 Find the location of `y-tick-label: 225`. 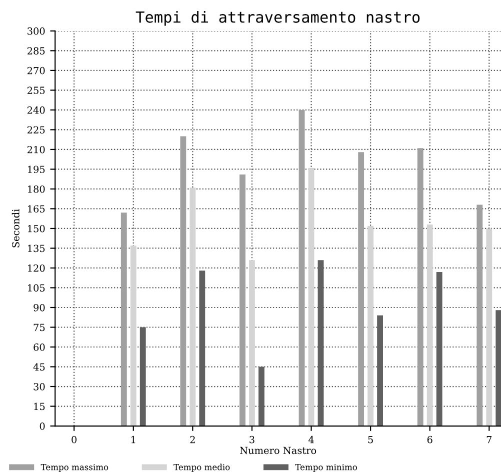

y-tick-label: 225 is located at coordinates (36, 130).